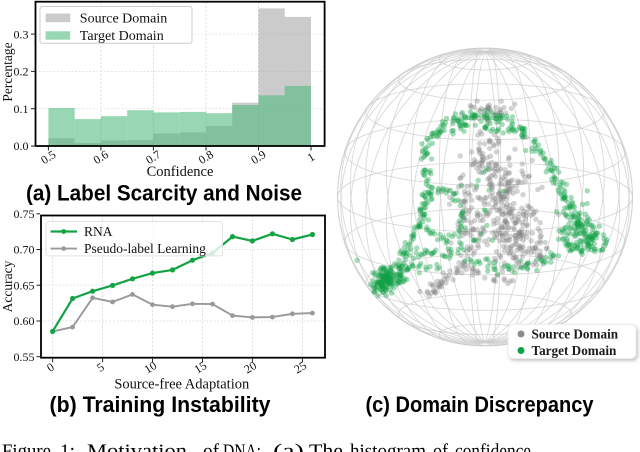 This screenshot has width=640, height=452. What do you see at coordinates (24, 214) in the screenshot?
I see `svg-text: 0.75` at bounding box center [24, 214].